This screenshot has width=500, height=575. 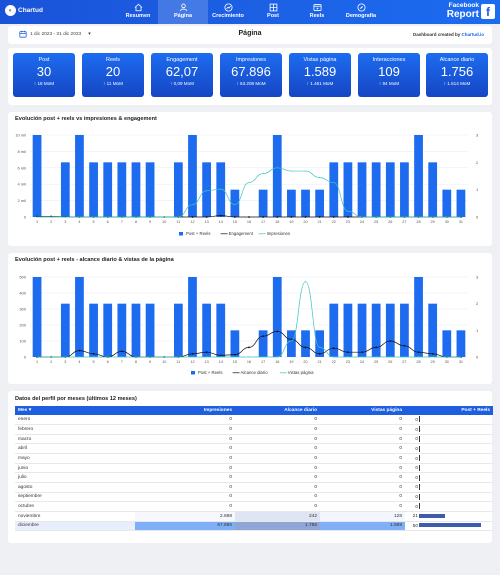 I want to click on y-axis-left-tick: 100, so click(x=22, y=341).